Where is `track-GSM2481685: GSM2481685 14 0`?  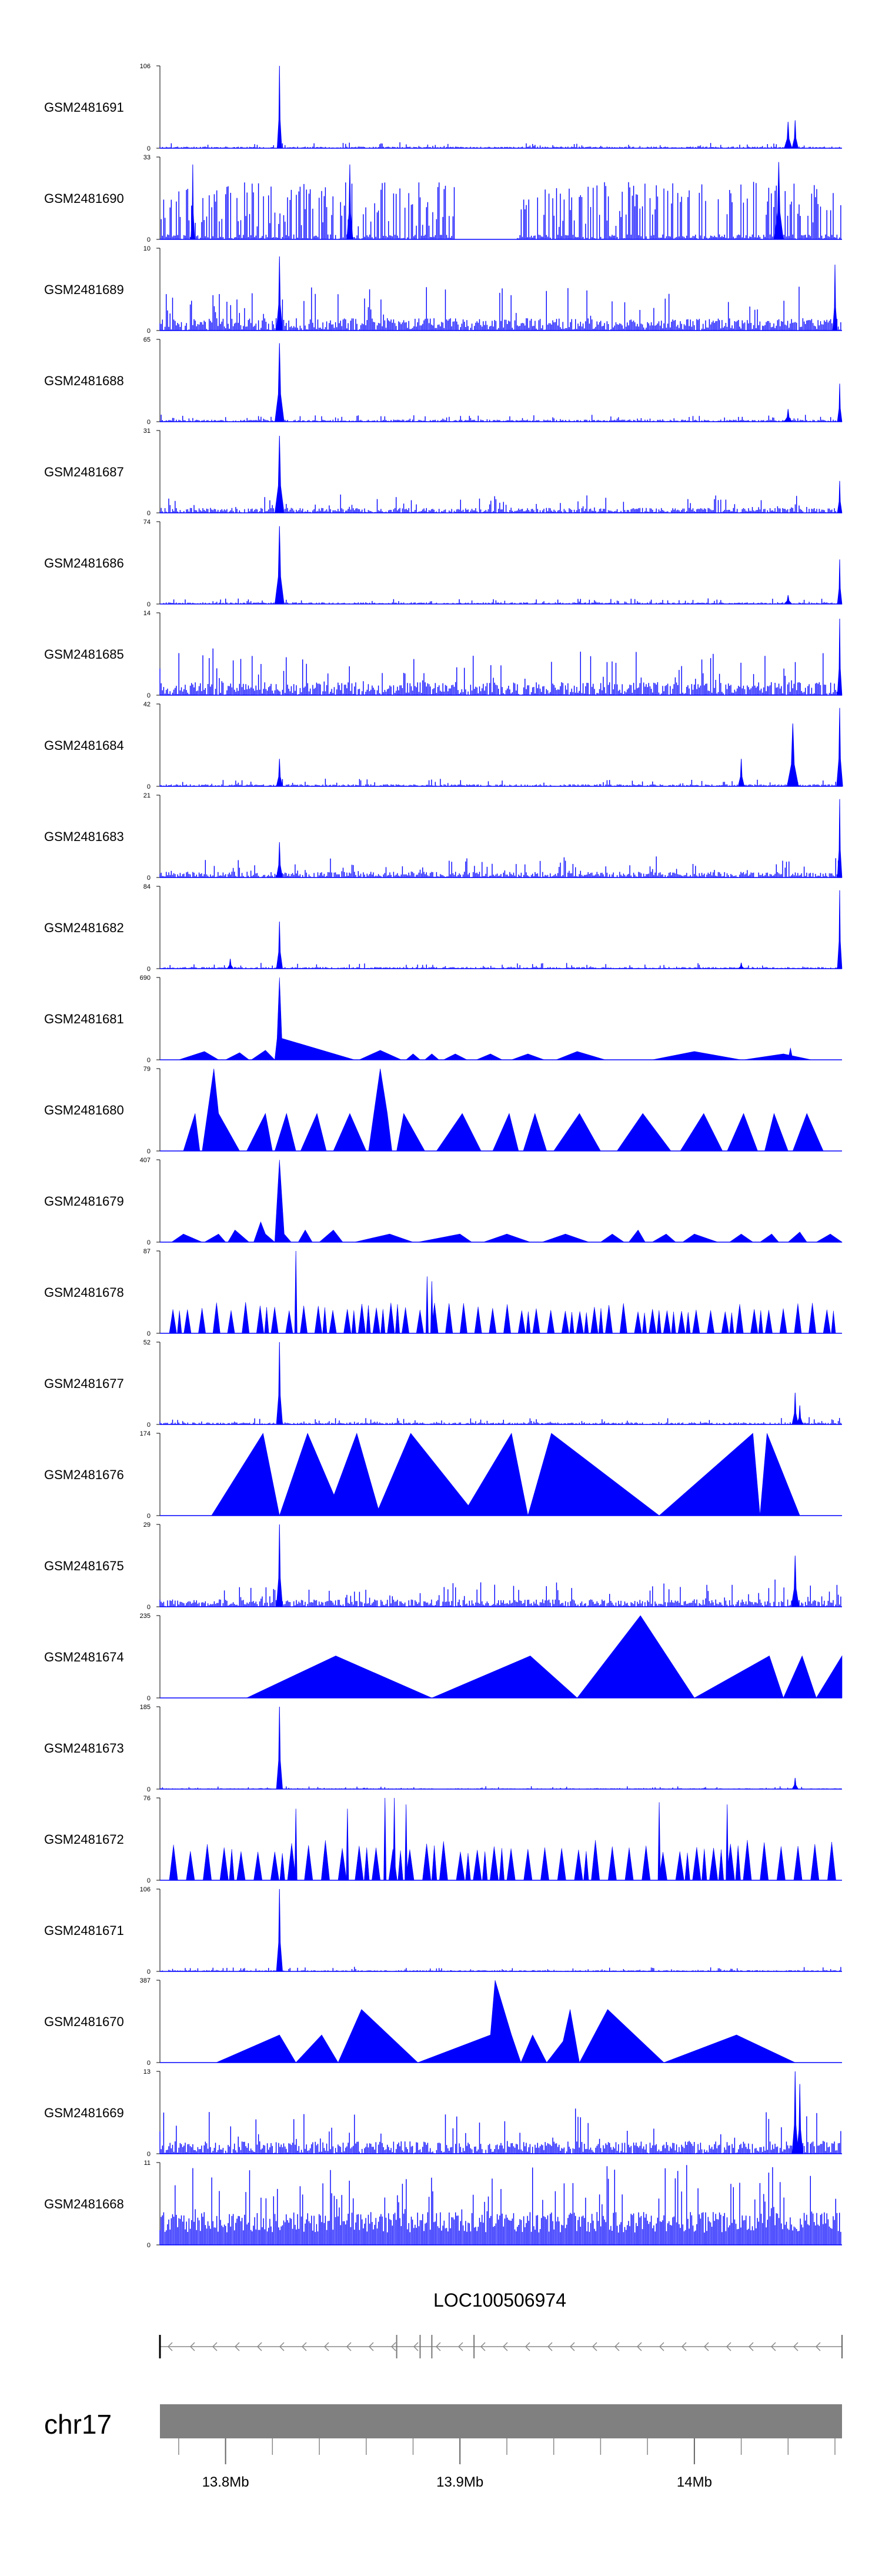
track-GSM2481685: GSM2481685 14 0 is located at coordinates (443, 654).